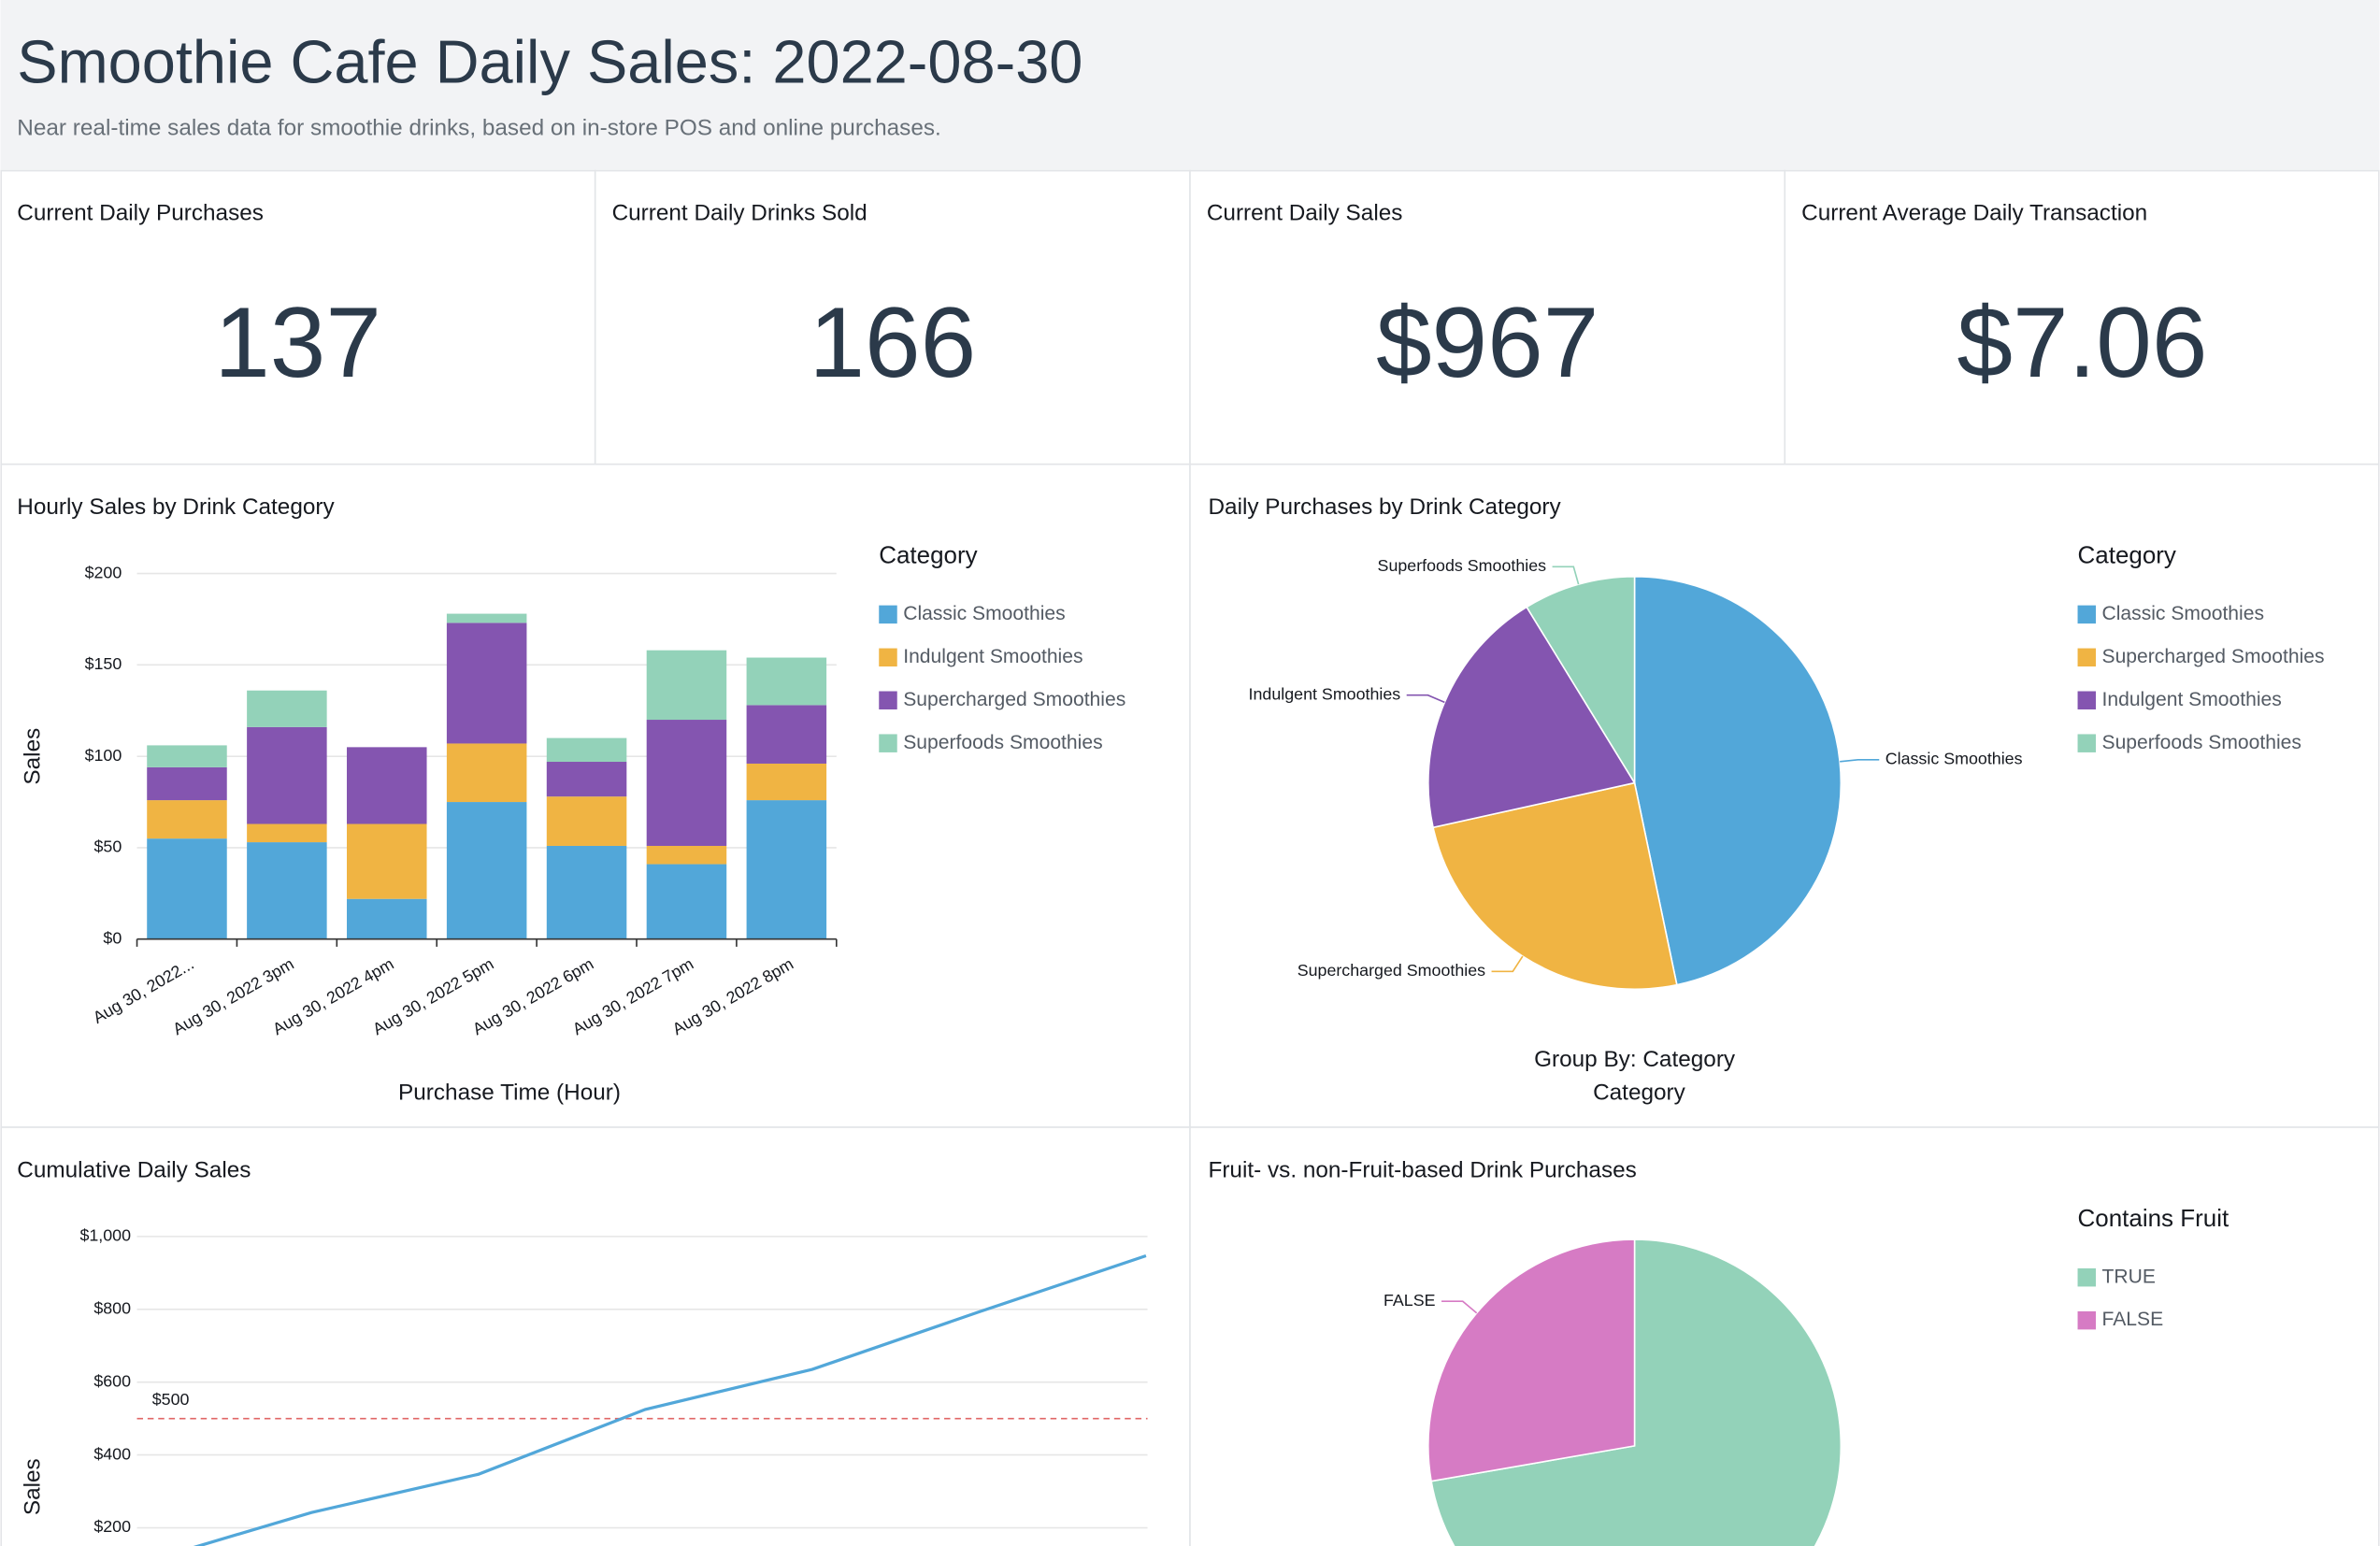  What do you see at coordinates (1462, 565) in the screenshot?
I see `slice-label: Superfoods Smoothies` at bounding box center [1462, 565].